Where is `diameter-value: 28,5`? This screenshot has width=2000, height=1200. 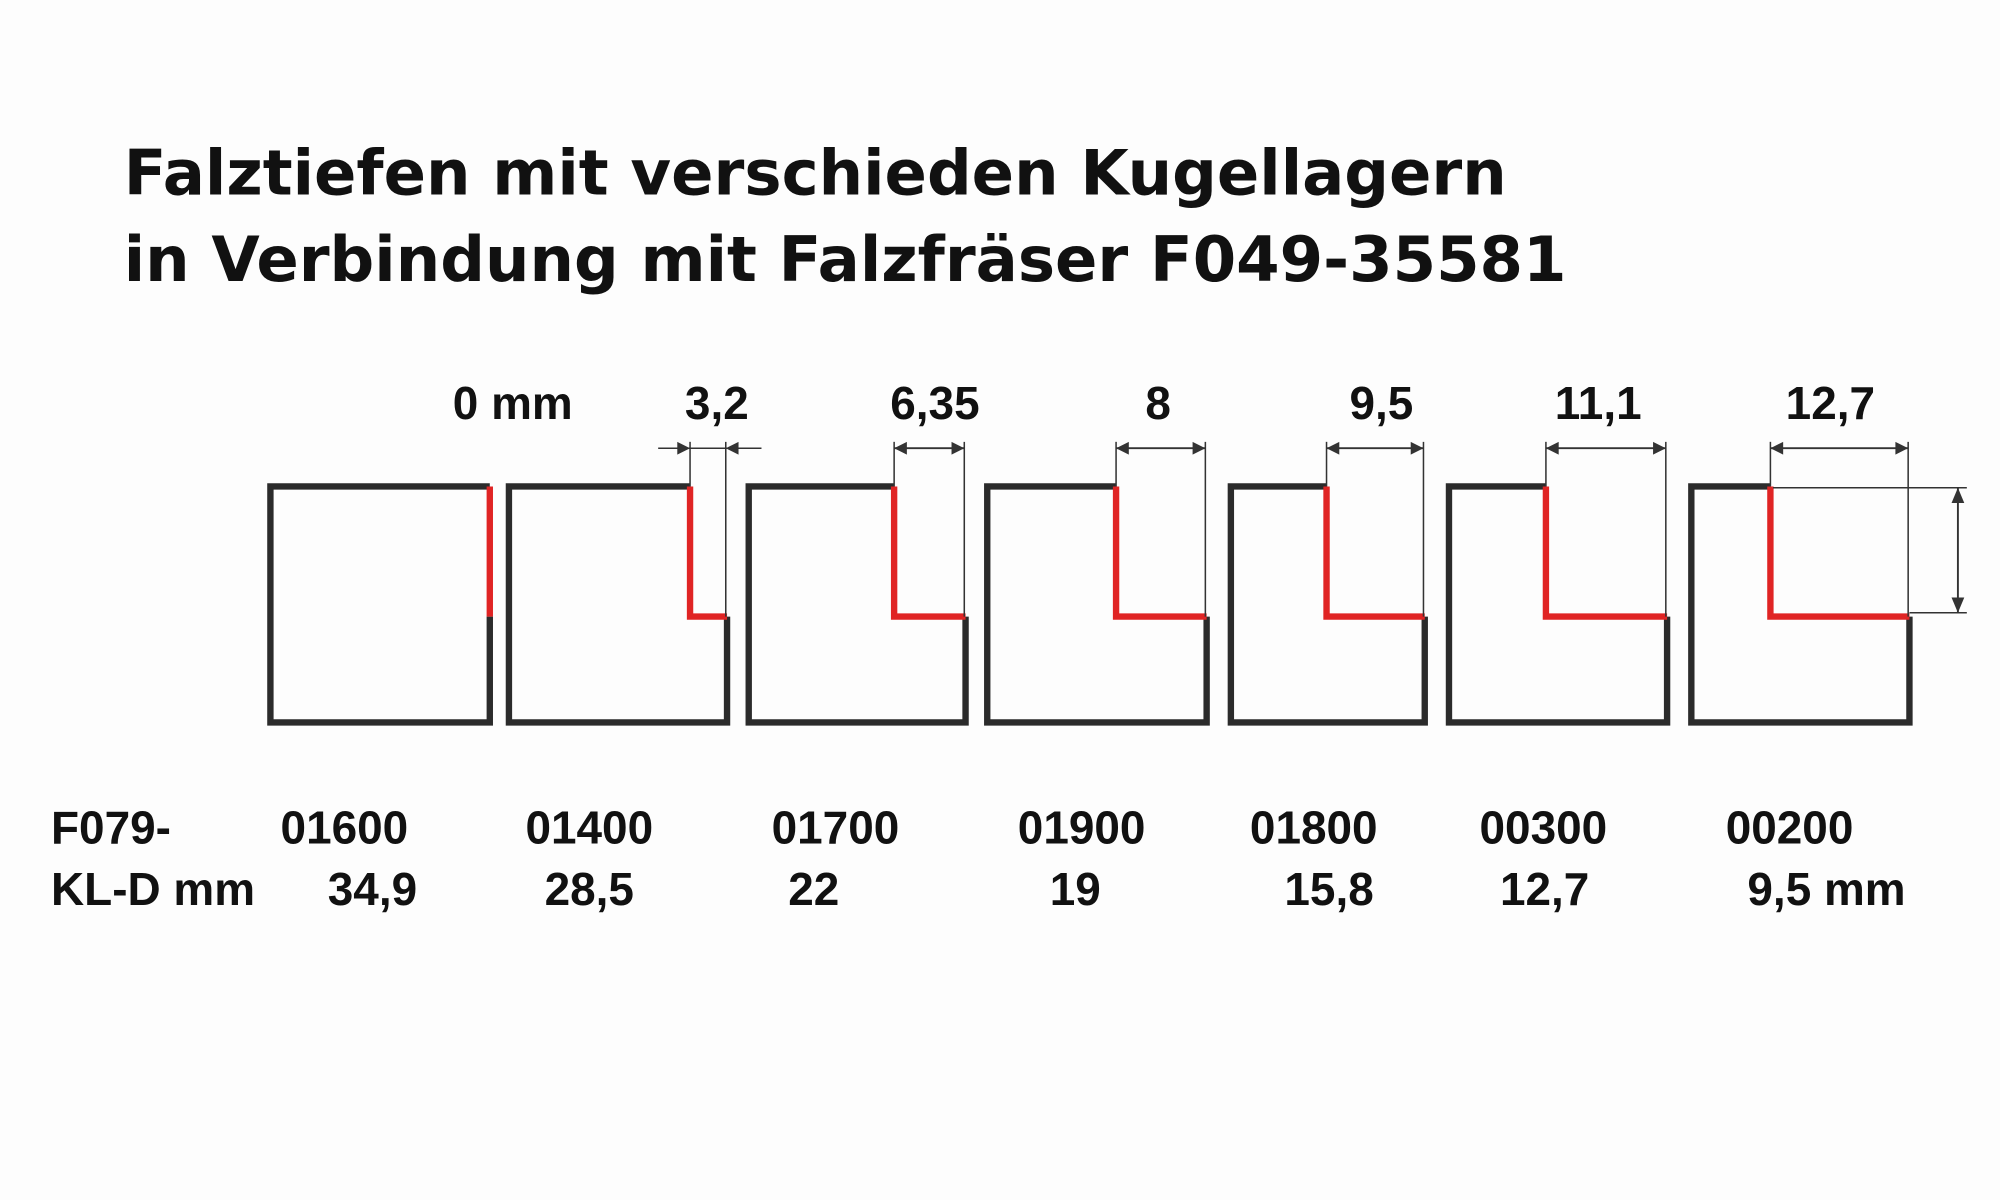
diameter-value: 28,5 is located at coordinates (589, 889).